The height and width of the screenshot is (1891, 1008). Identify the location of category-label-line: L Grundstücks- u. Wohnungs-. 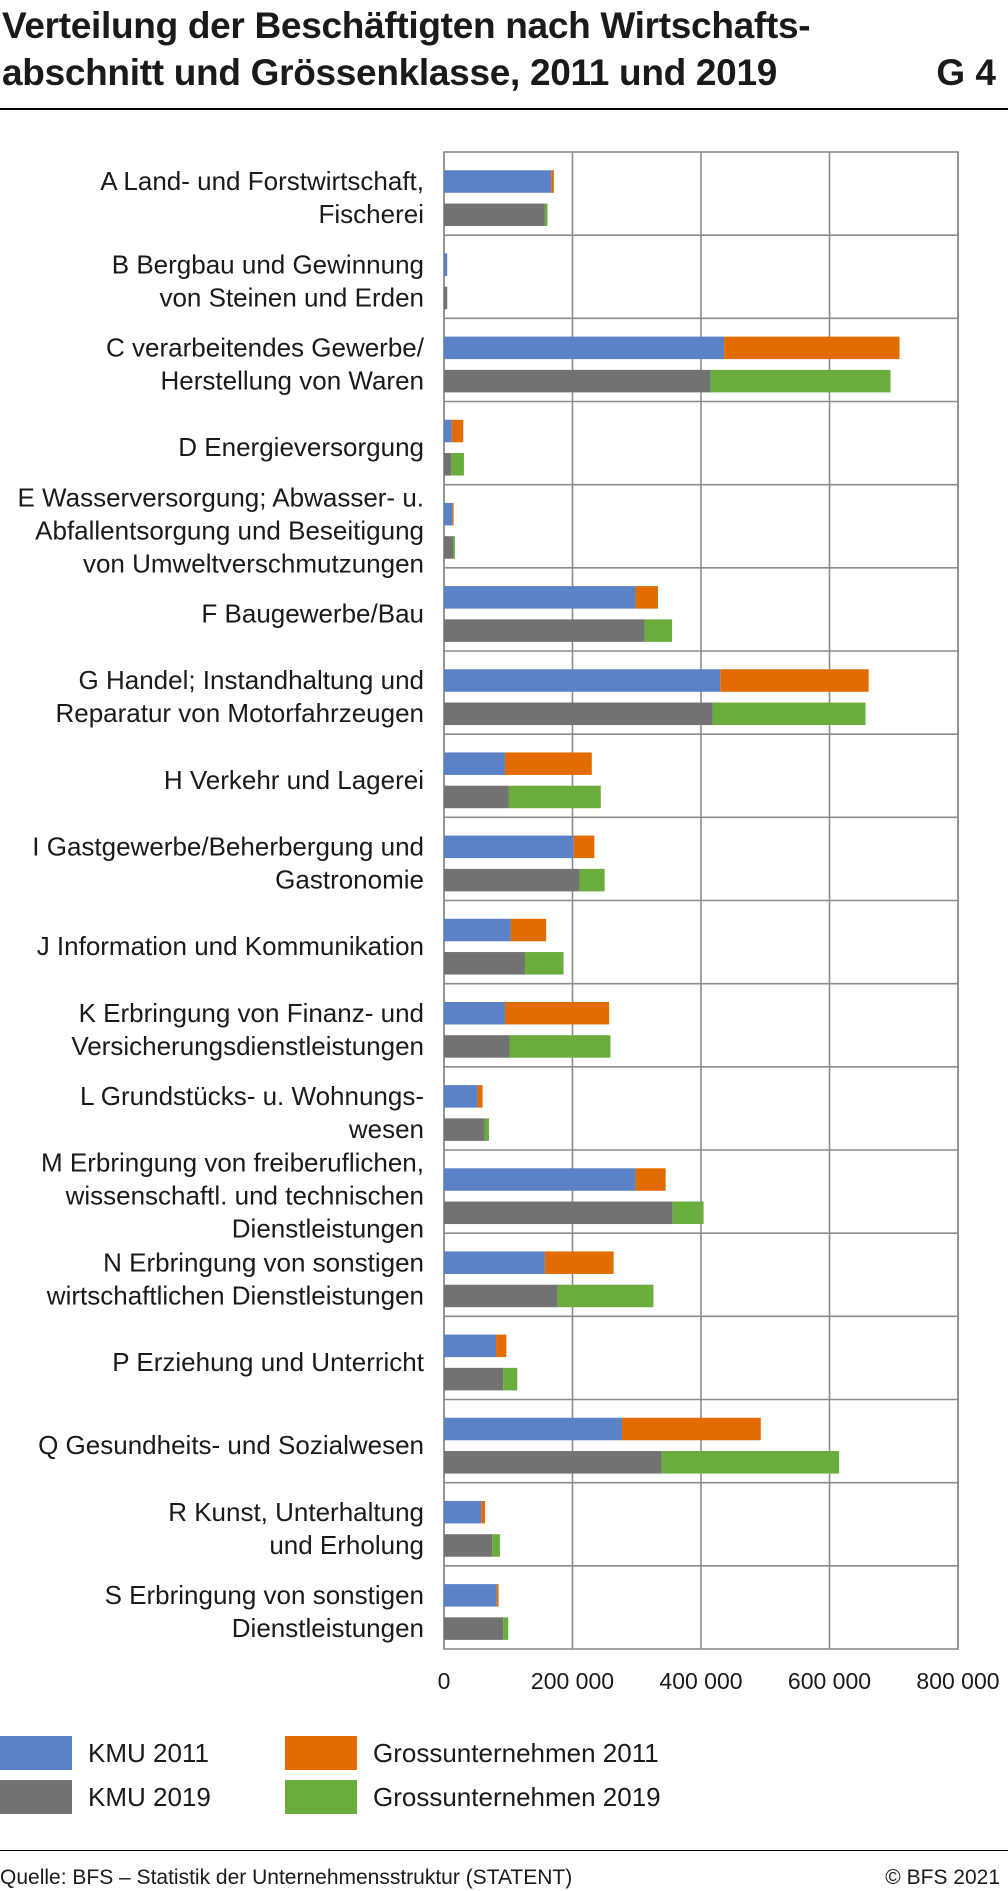
(252, 1096).